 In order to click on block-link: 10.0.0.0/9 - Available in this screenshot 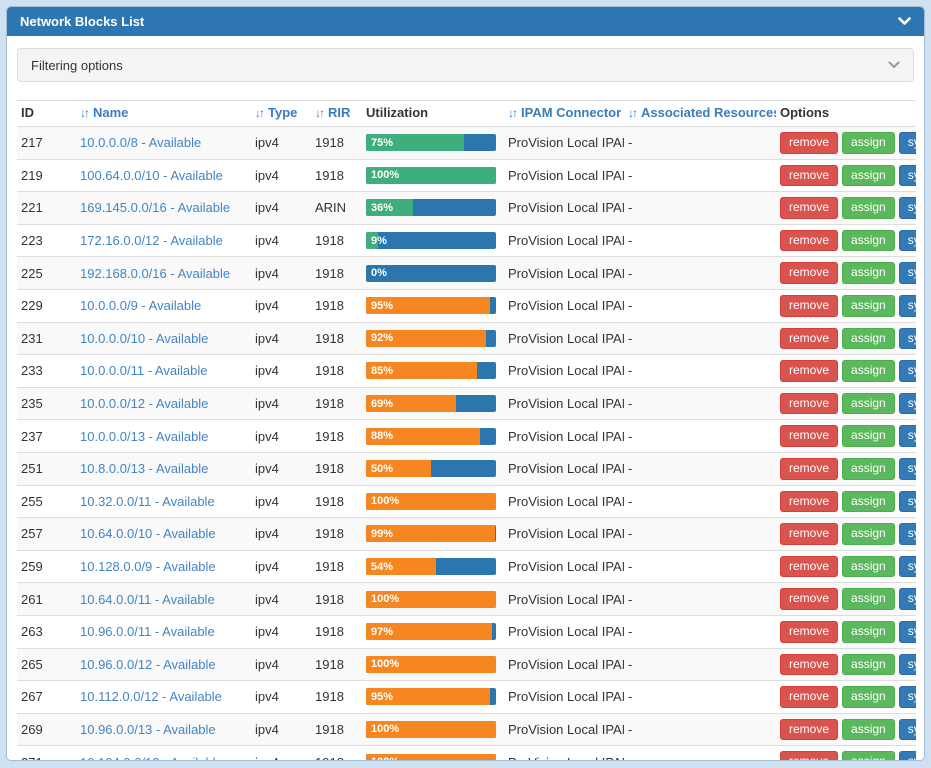, I will do `click(141, 306)`.